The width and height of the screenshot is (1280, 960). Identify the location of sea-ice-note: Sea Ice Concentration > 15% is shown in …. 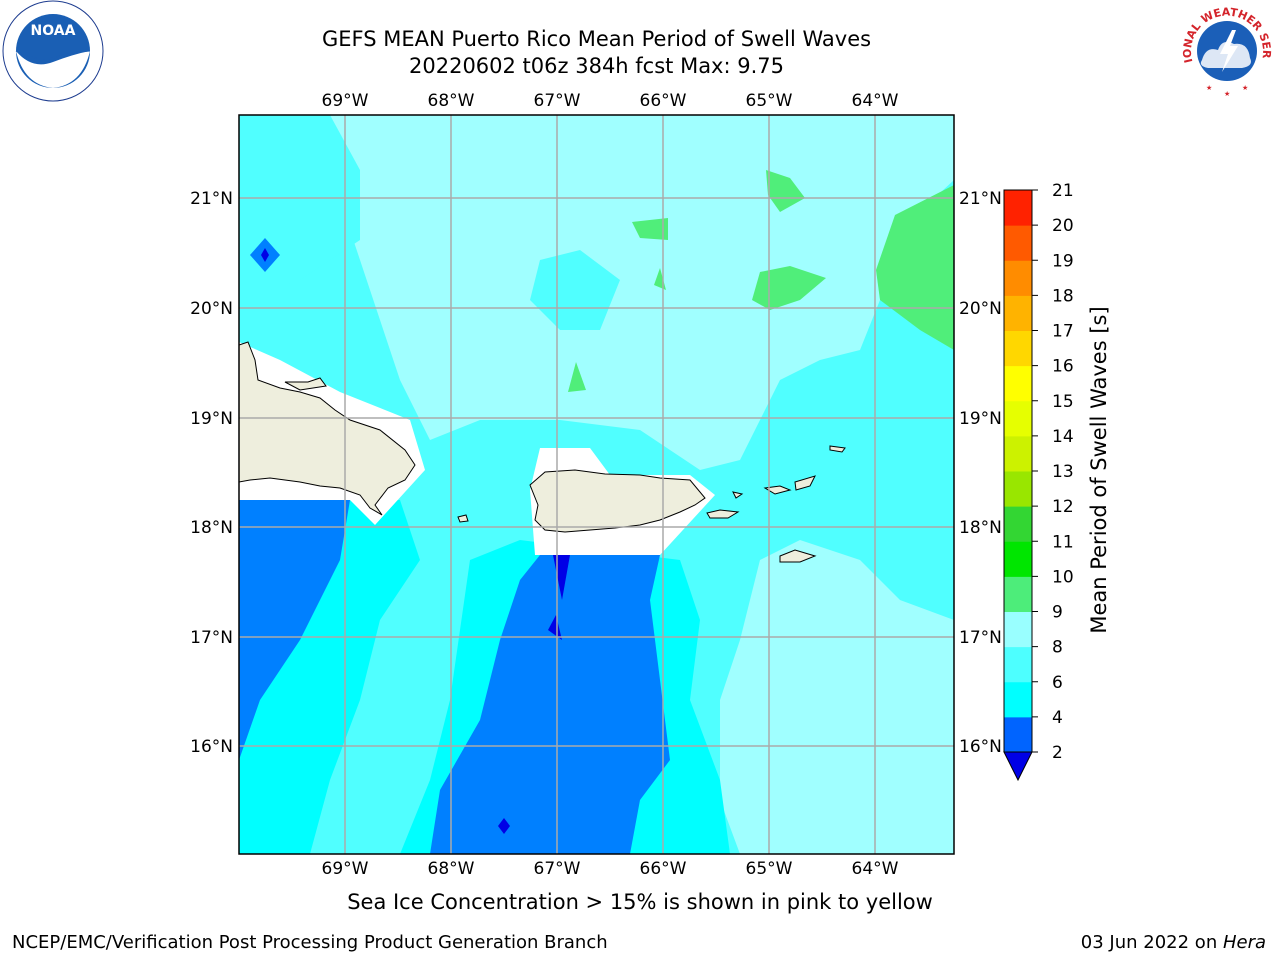
(640, 902).